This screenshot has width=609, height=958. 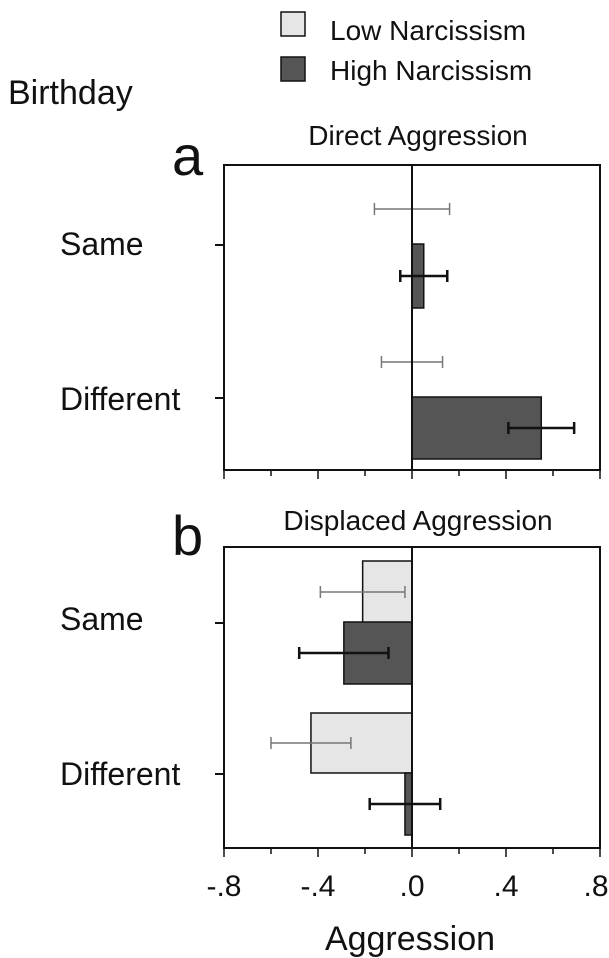 What do you see at coordinates (120, 774) in the screenshot?
I see `panel-b-category-different: Different` at bounding box center [120, 774].